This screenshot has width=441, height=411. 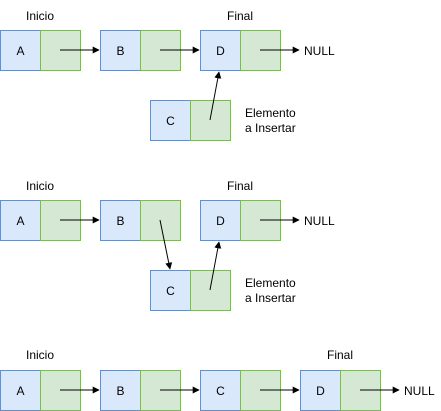 I want to click on node-b-data-cell, so click(x=120, y=220).